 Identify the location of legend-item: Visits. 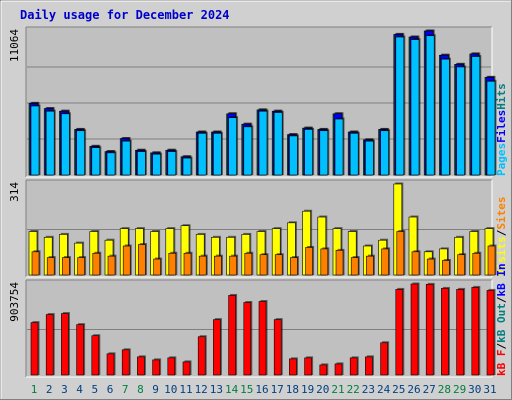
(501, 256).